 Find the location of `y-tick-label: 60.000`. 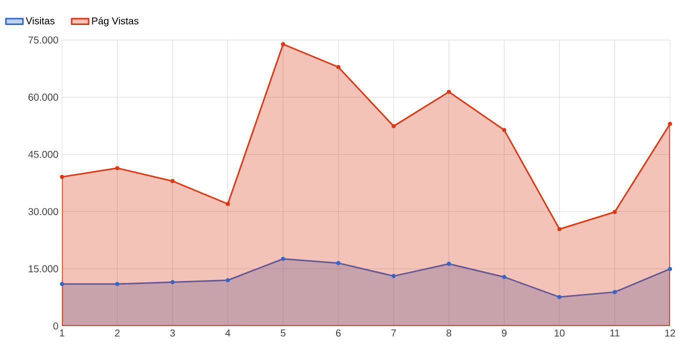

y-tick-label: 60.000 is located at coordinates (43, 97).